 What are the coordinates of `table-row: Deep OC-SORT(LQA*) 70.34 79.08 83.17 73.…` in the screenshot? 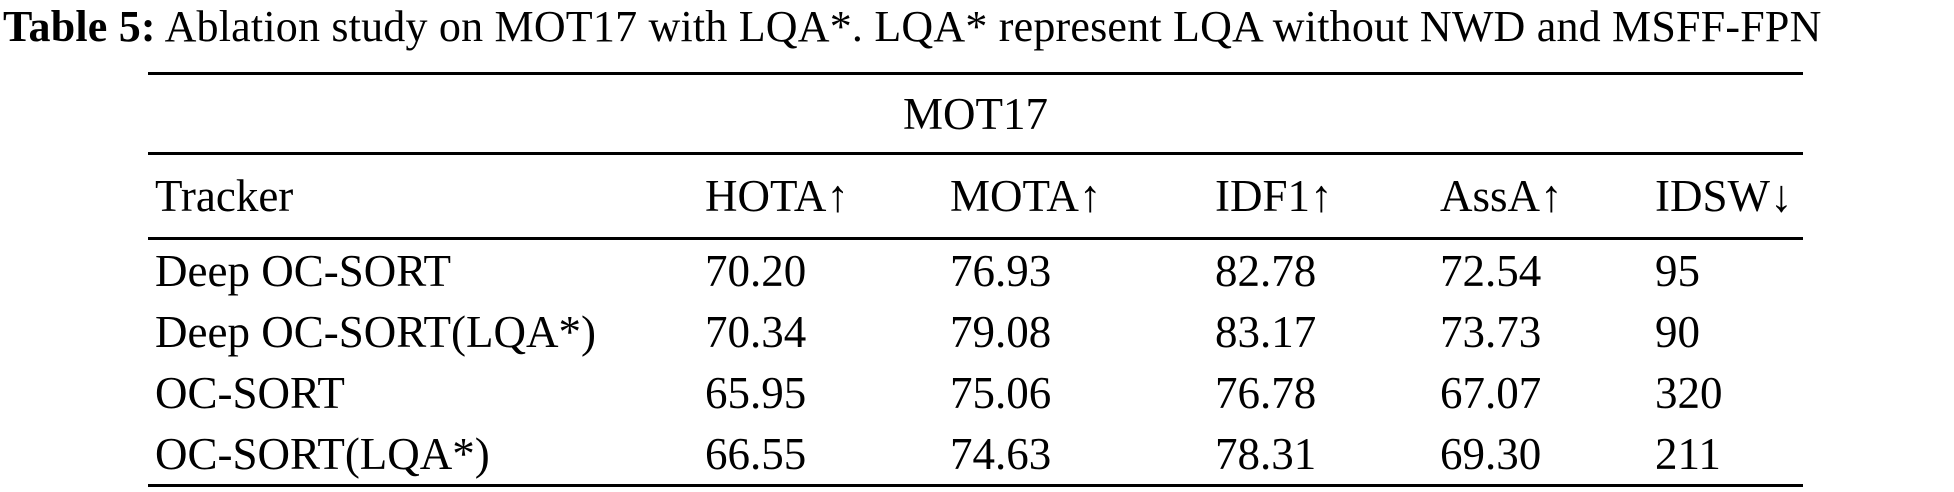 It's located at (975, 331).